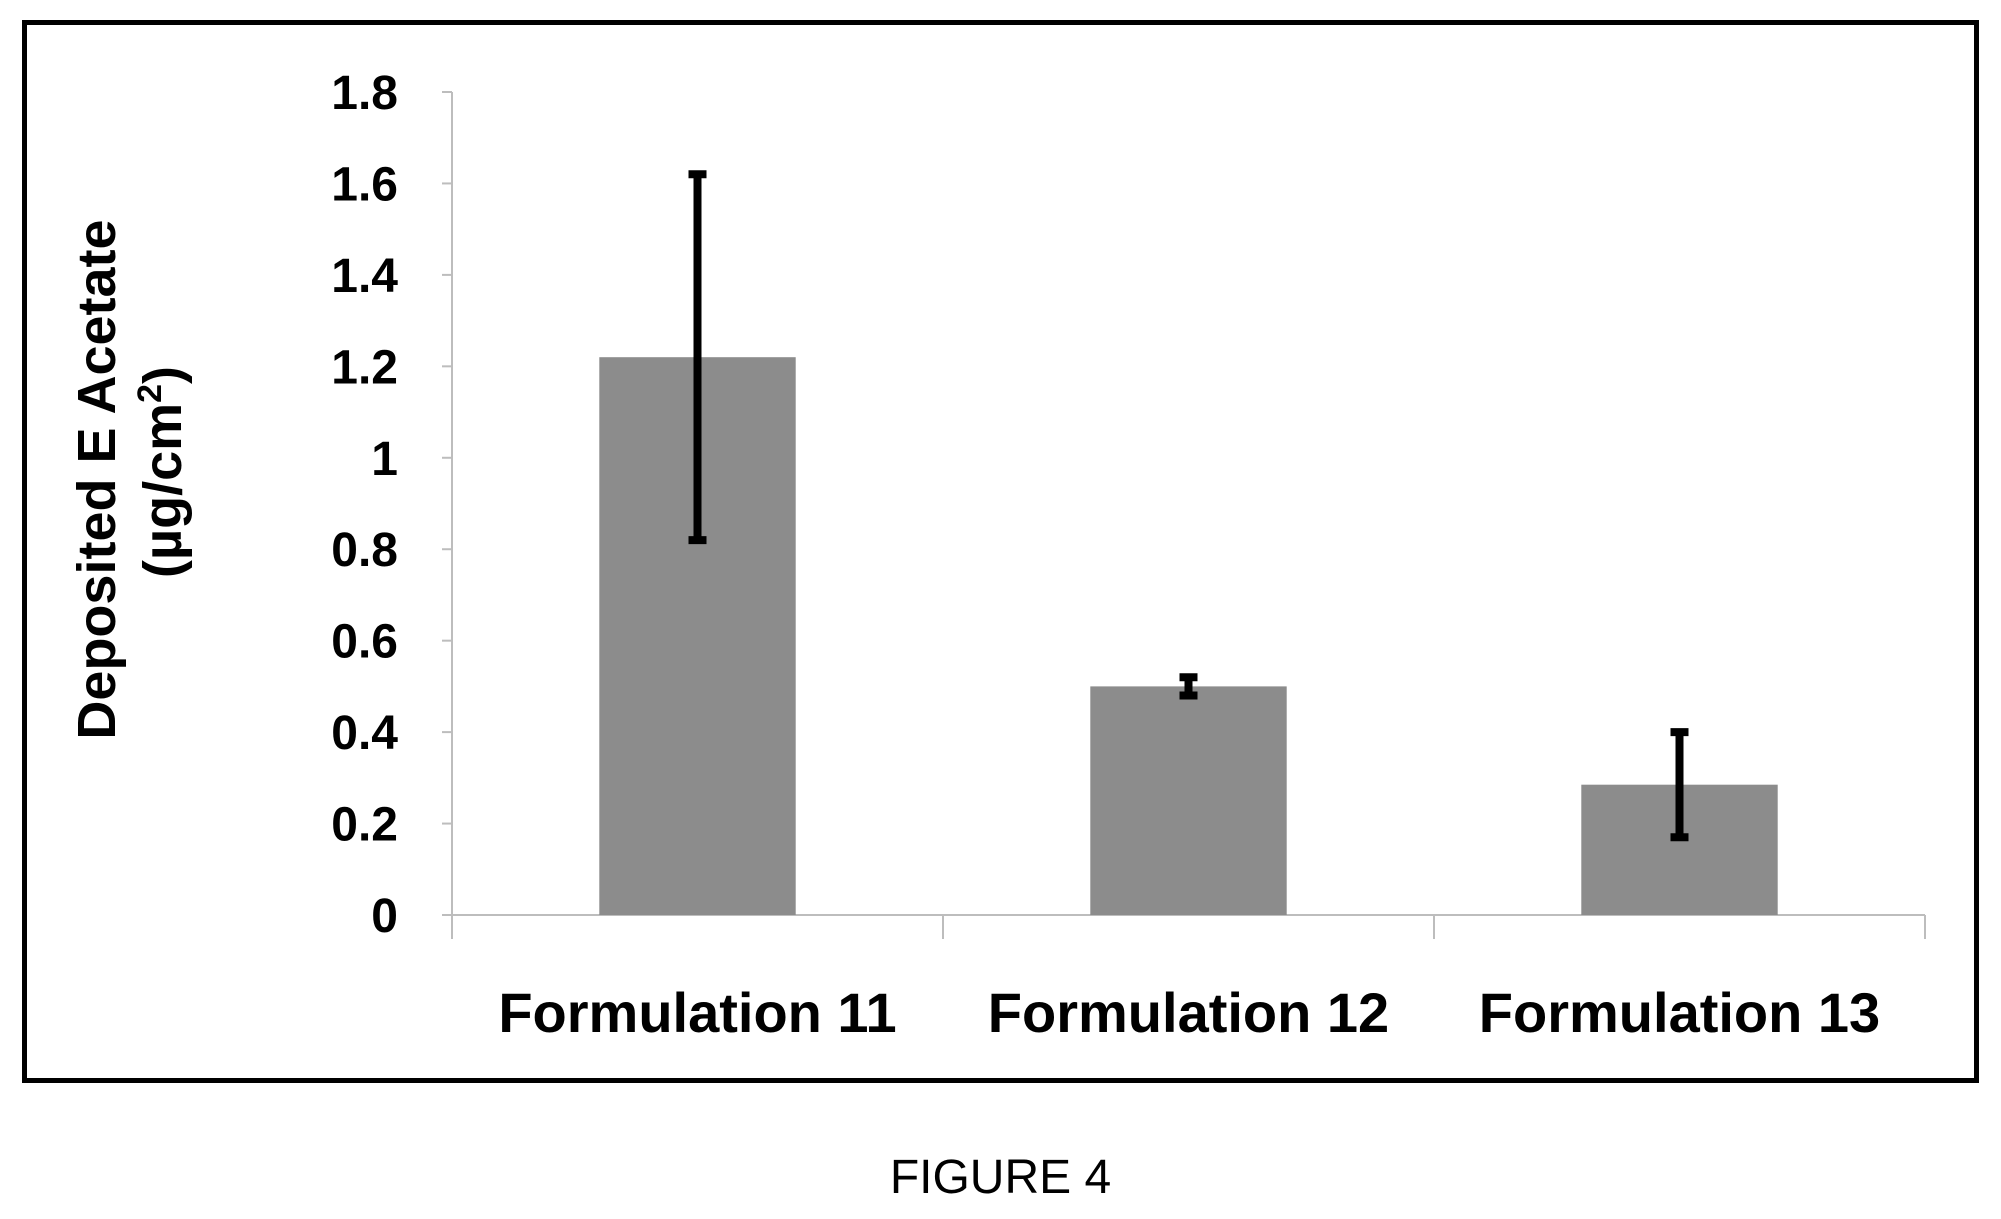  Describe the element at coordinates (364, 184) in the screenshot. I see `y-tick-label: 1.6` at that location.